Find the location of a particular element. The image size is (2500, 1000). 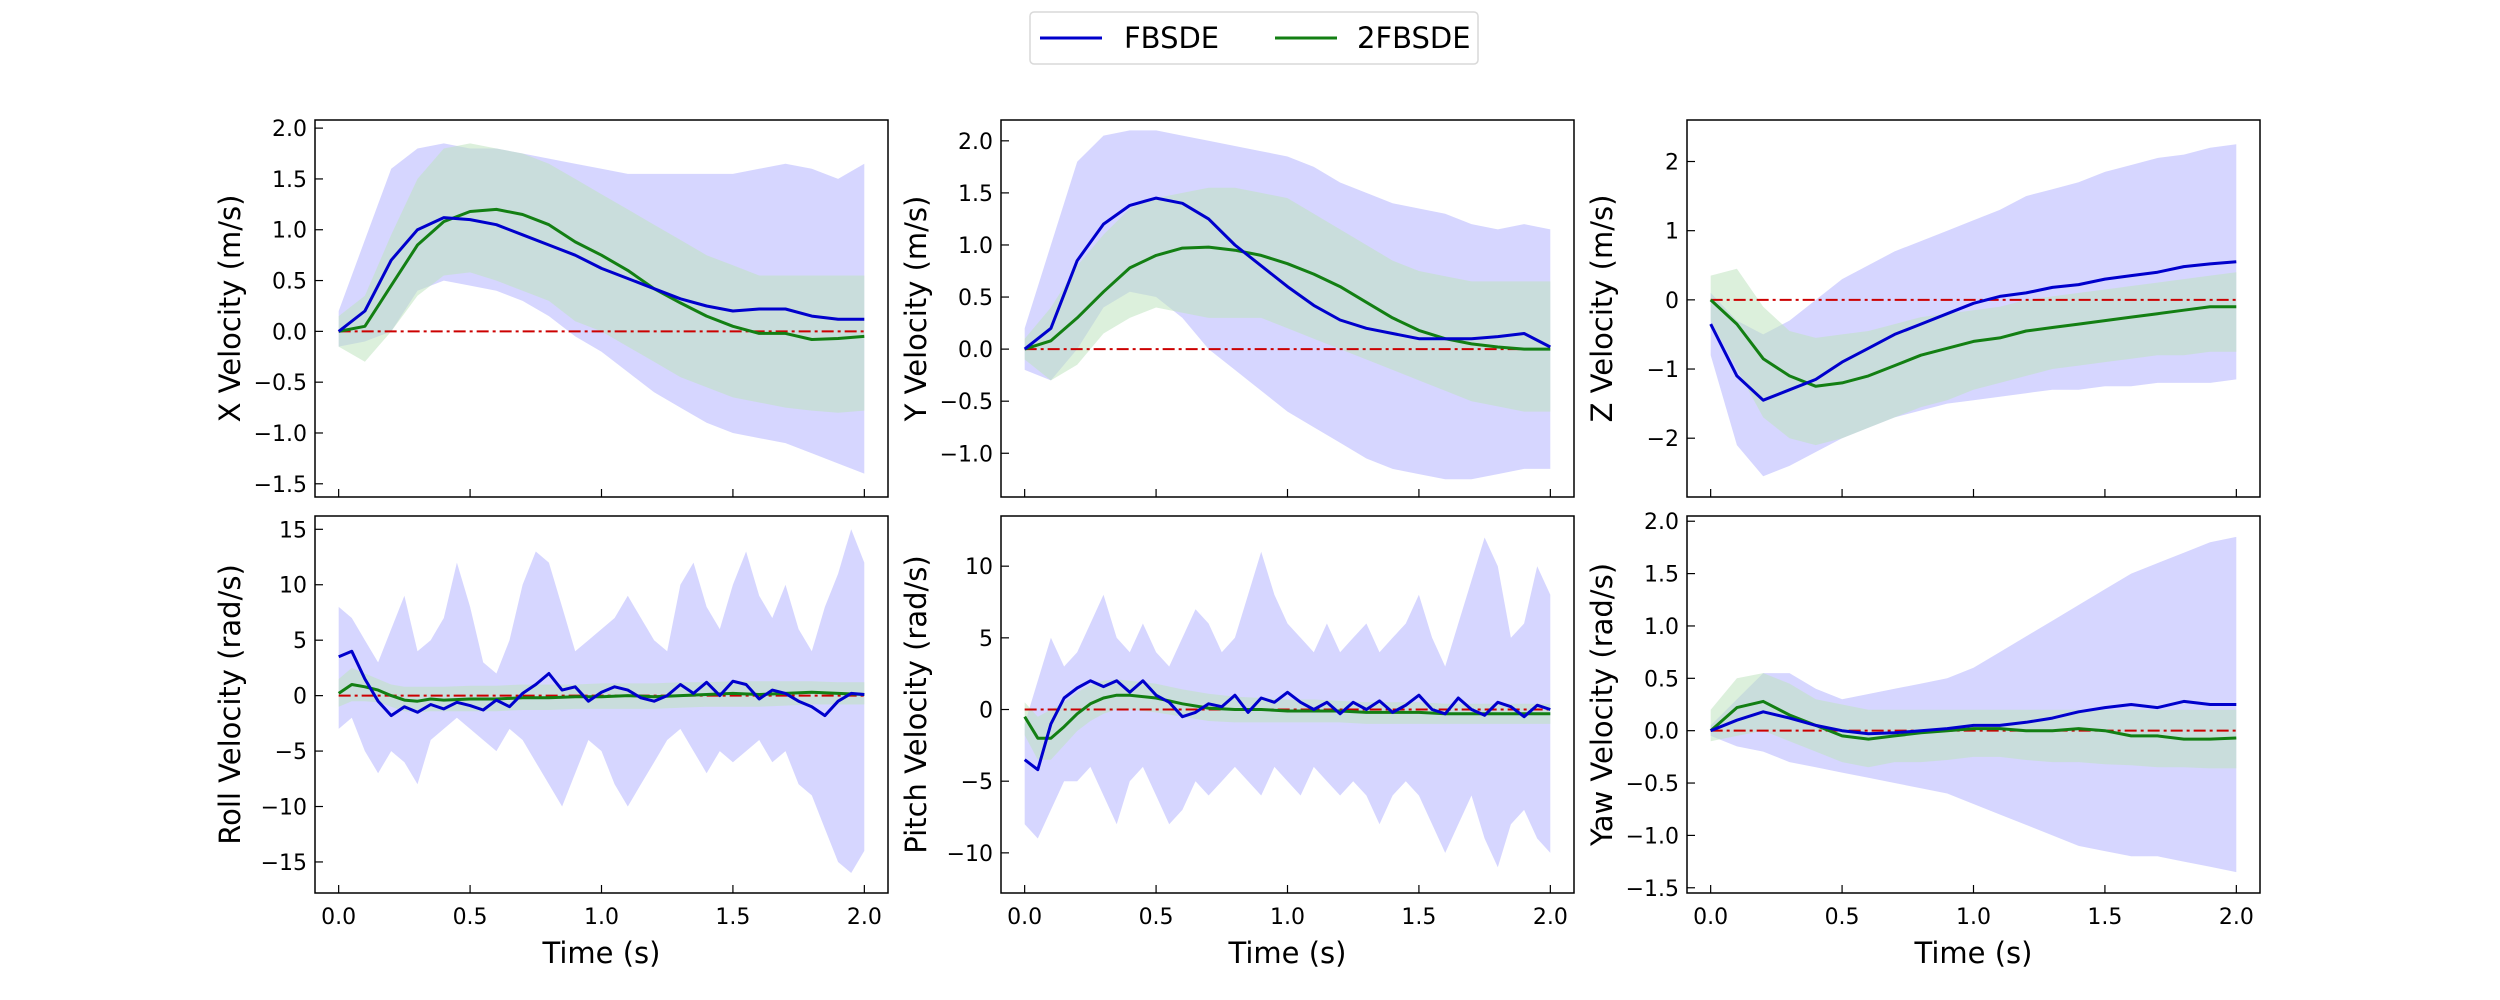

panel-y: −1.0 −0.5 0.0 0.5 1.0 1.5 2.0 Y Velocity (m/s) is located at coordinates (1237, 308).